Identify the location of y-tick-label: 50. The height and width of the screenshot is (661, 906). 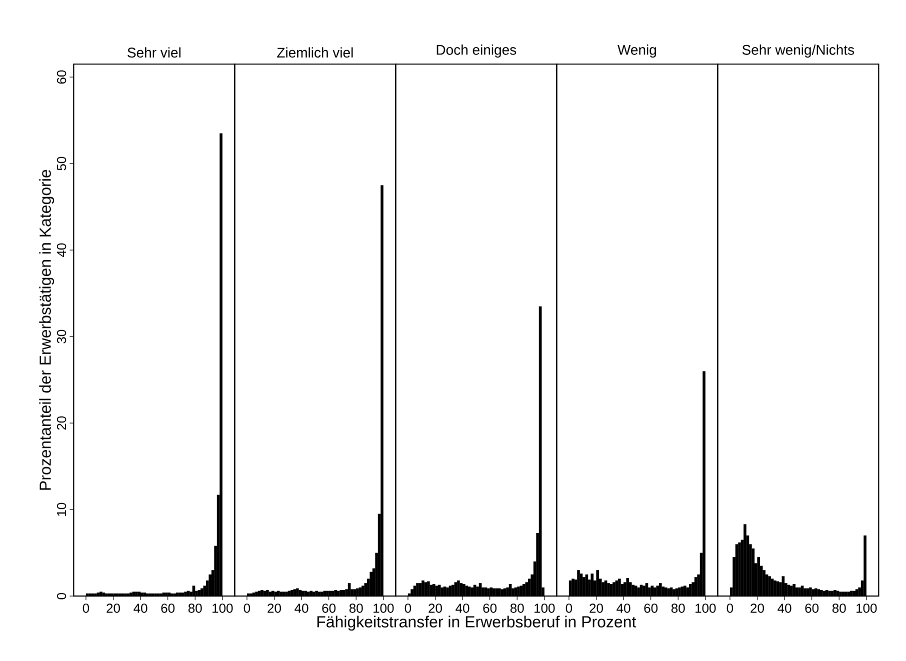
(61, 163).